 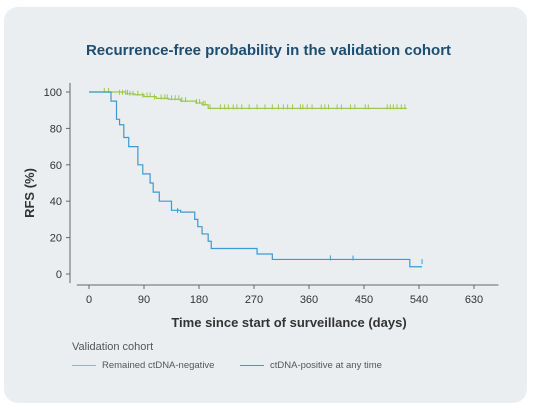 What do you see at coordinates (56, 202) in the screenshot?
I see `y-tick-label: 40` at bounding box center [56, 202].